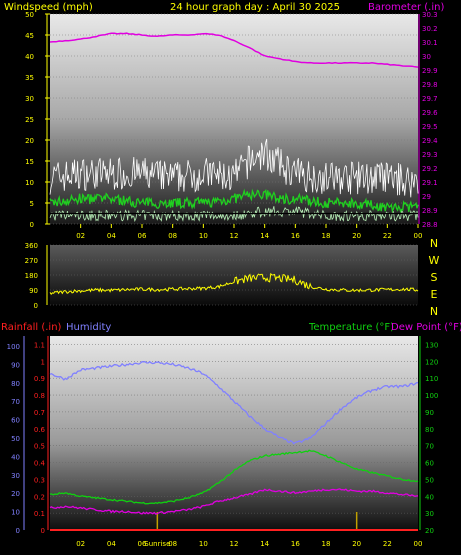  I want to click on y-tick-label: 15, so click(29, 162).